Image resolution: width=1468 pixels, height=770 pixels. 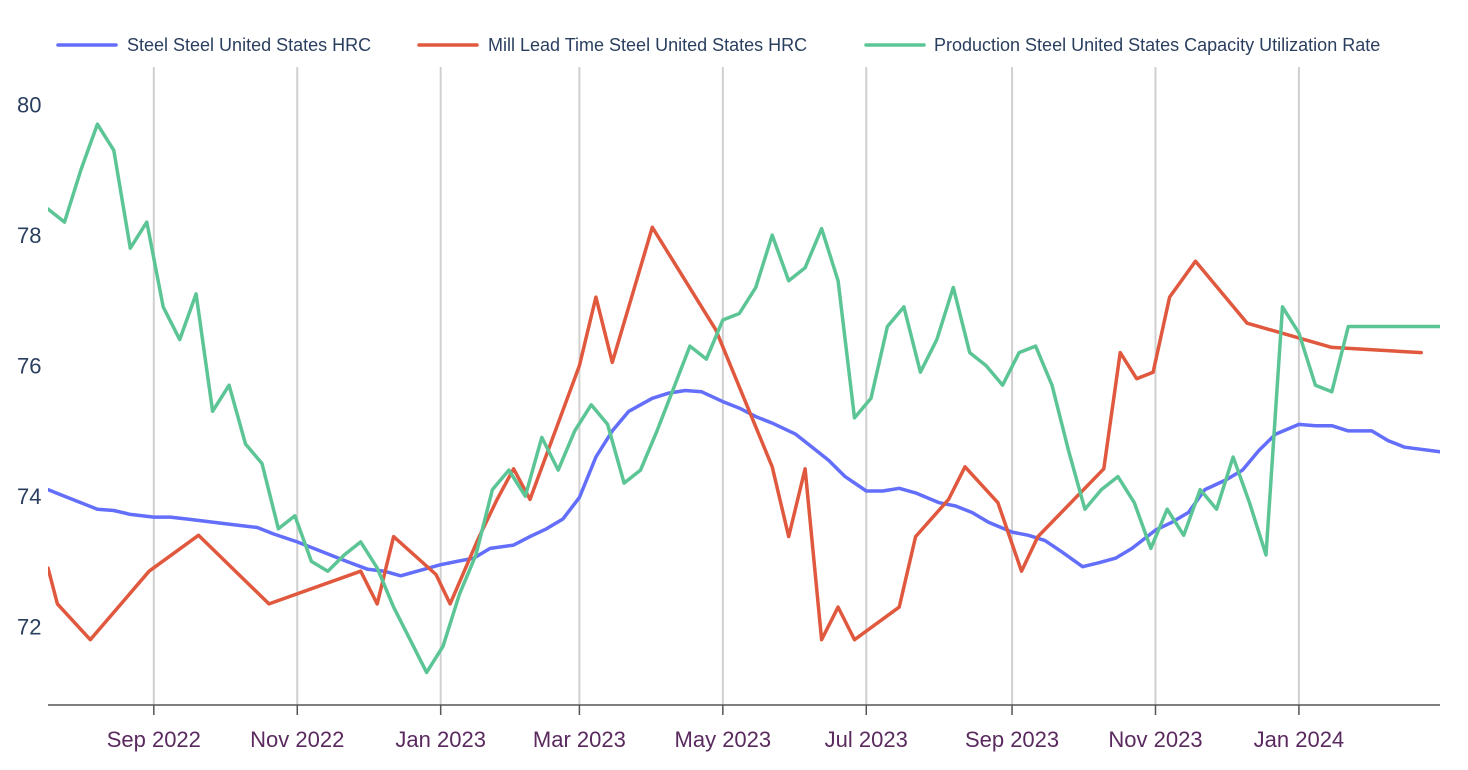 I want to click on y-tick-label-3: 78, so click(x=29, y=235).